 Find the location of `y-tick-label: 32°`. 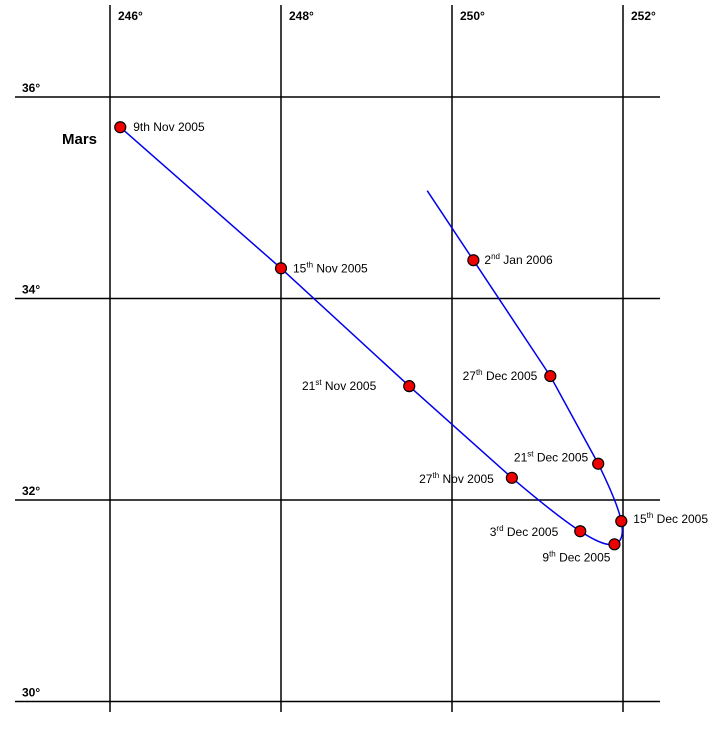

y-tick-label: 32° is located at coordinates (31, 491).